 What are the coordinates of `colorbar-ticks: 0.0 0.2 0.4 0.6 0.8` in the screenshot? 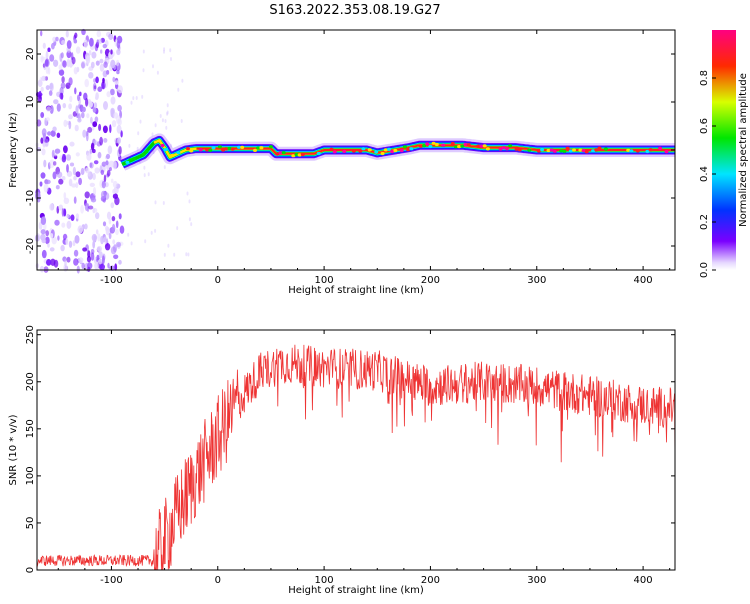 It's located at (707, 174).